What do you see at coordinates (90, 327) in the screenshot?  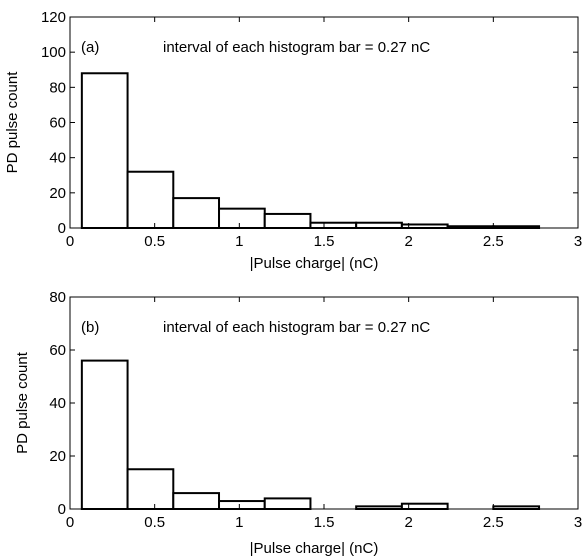 I see `panel-label: (b)` at bounding box center [90, 327].